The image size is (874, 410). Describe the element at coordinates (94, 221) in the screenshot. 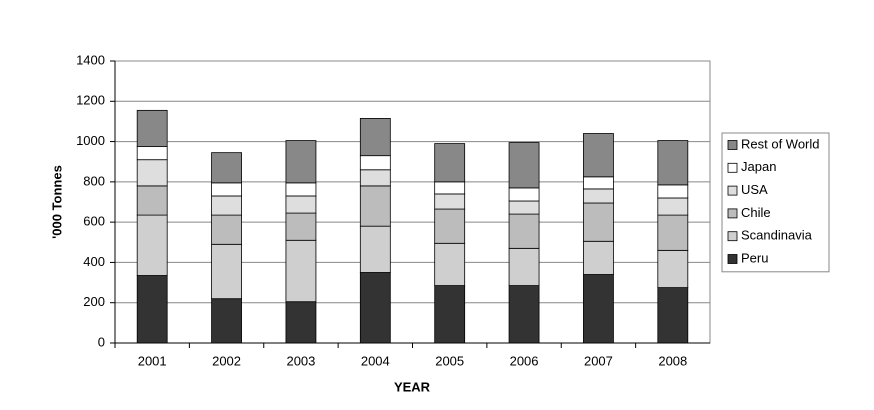

I see `y-tick-label: 600` at that location.